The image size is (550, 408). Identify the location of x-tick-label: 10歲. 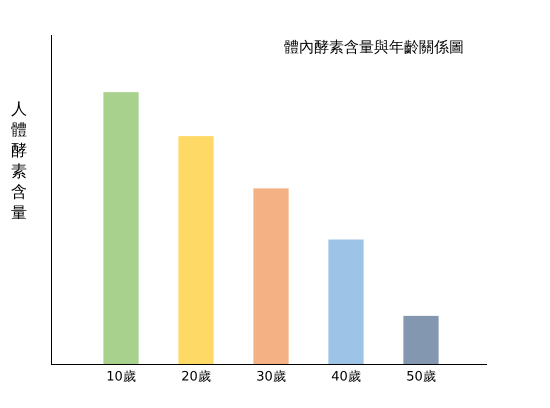
(121, 377).